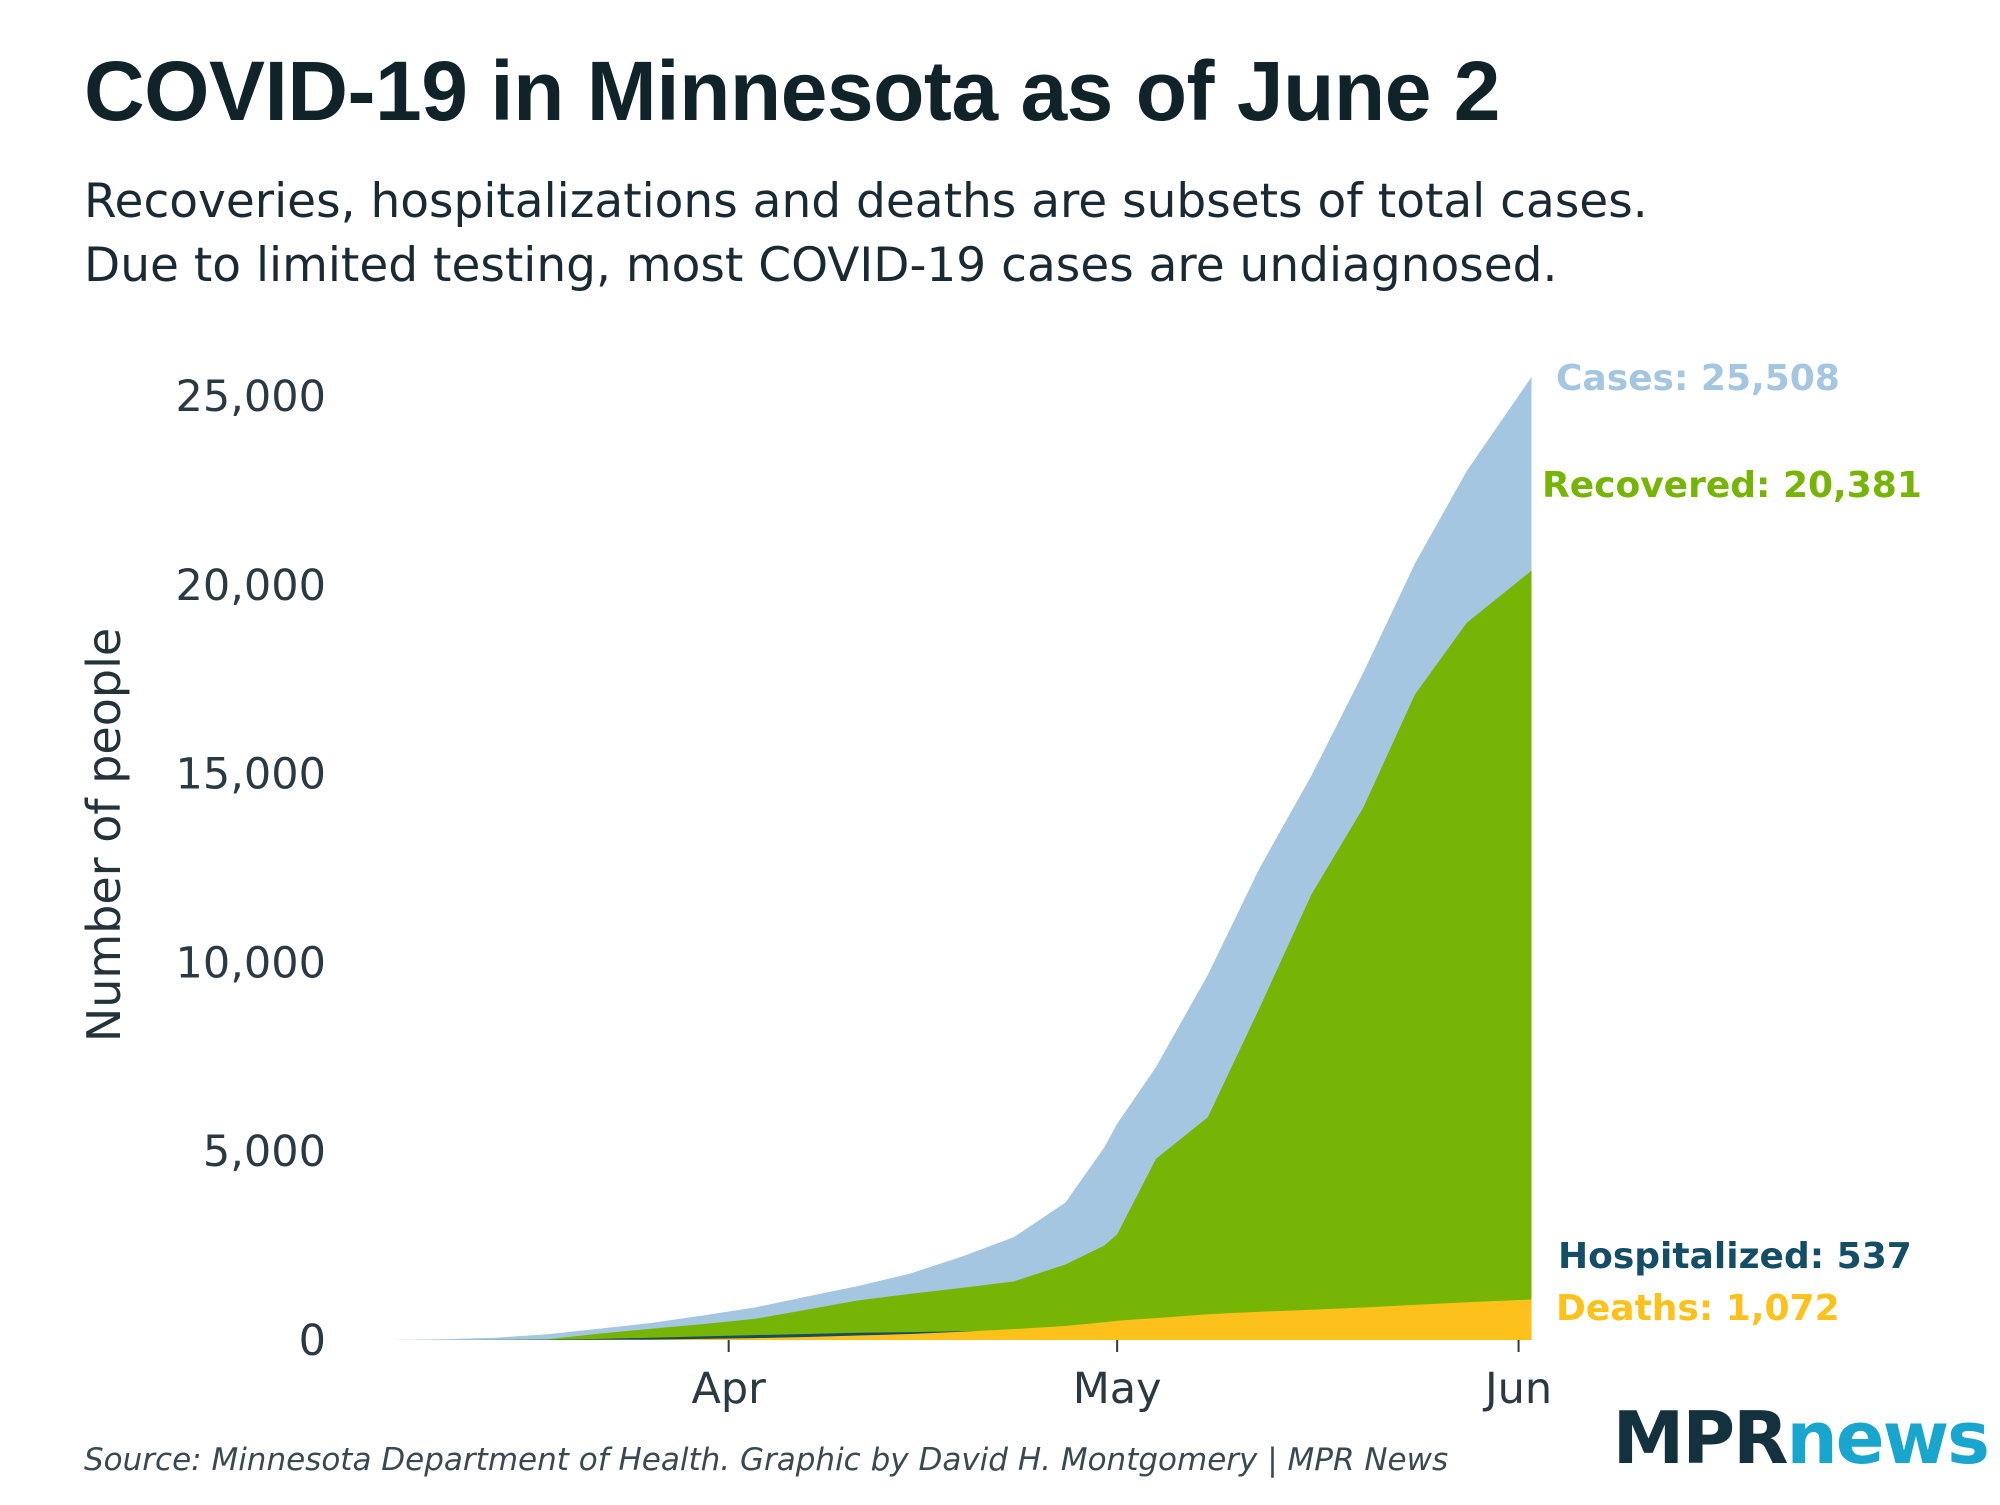 This screenshot has width=2000, height=1505. What do you see at coordinates (1888, 1438) in the screenshot?
I see `logo-news-text: news` at bounding box center [1888, 1438].